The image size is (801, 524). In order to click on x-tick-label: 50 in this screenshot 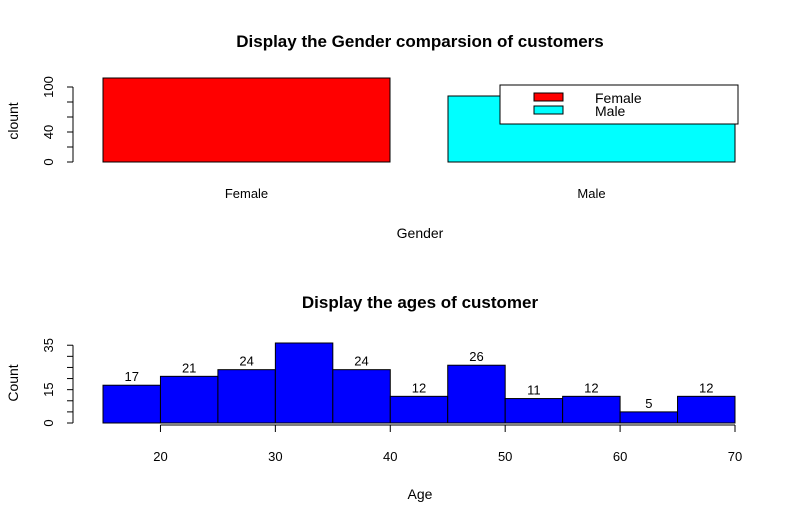, I will do `click(505, 456)`.